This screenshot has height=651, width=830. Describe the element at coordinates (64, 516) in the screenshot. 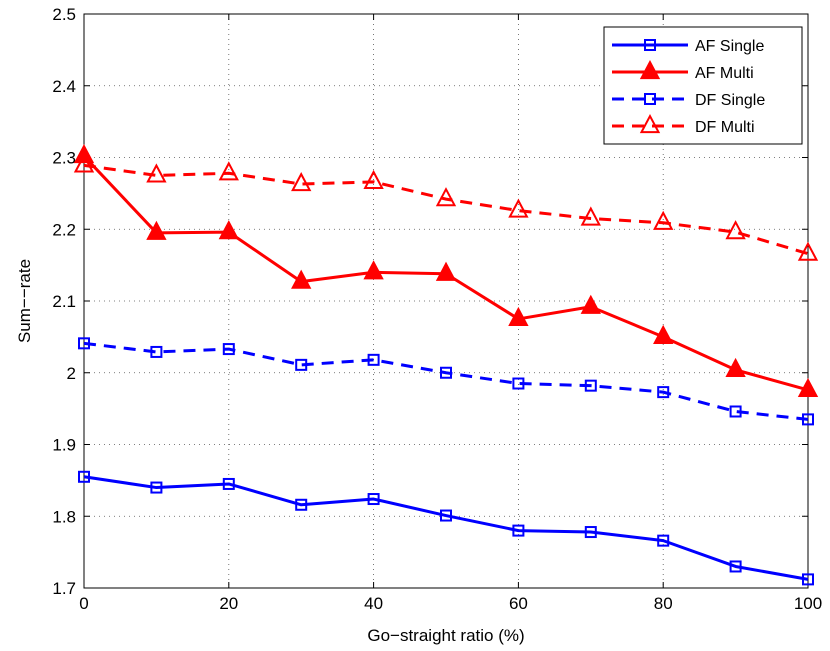

I see `y-tick-label: 1.8` at that location.